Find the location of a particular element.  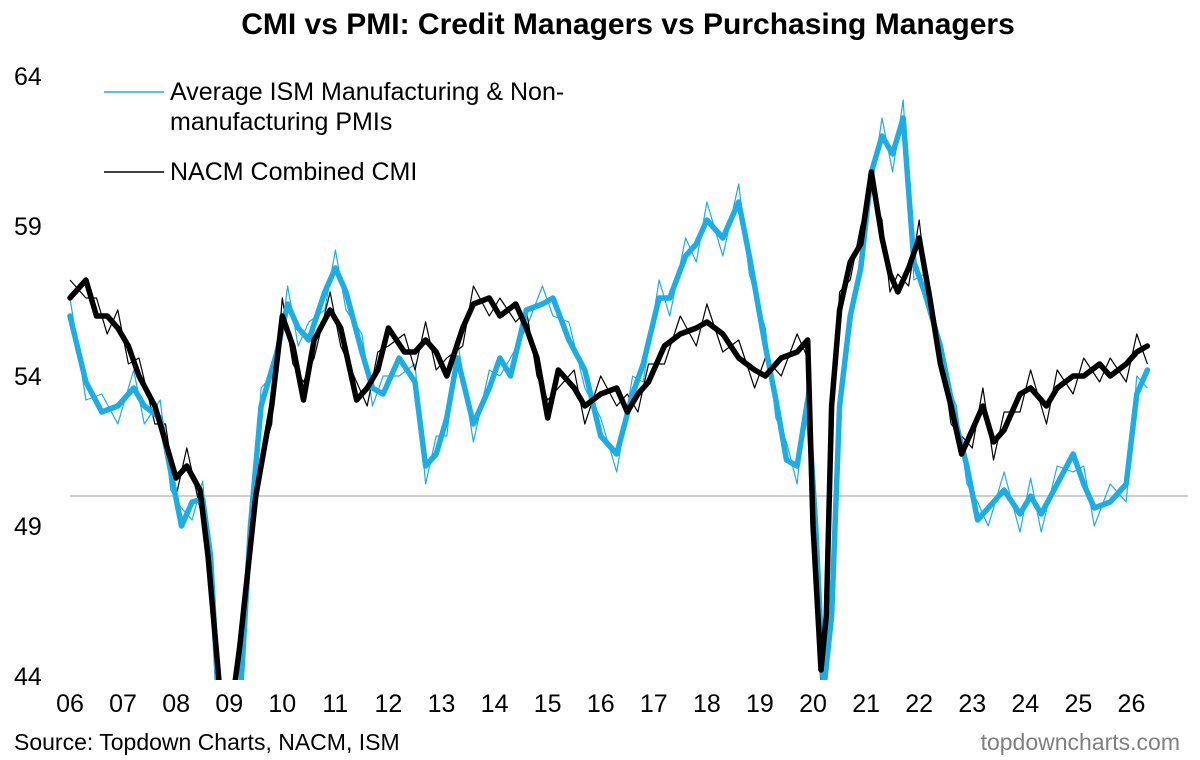

x-tick-label: 15 is located at coordinates (548, 704).